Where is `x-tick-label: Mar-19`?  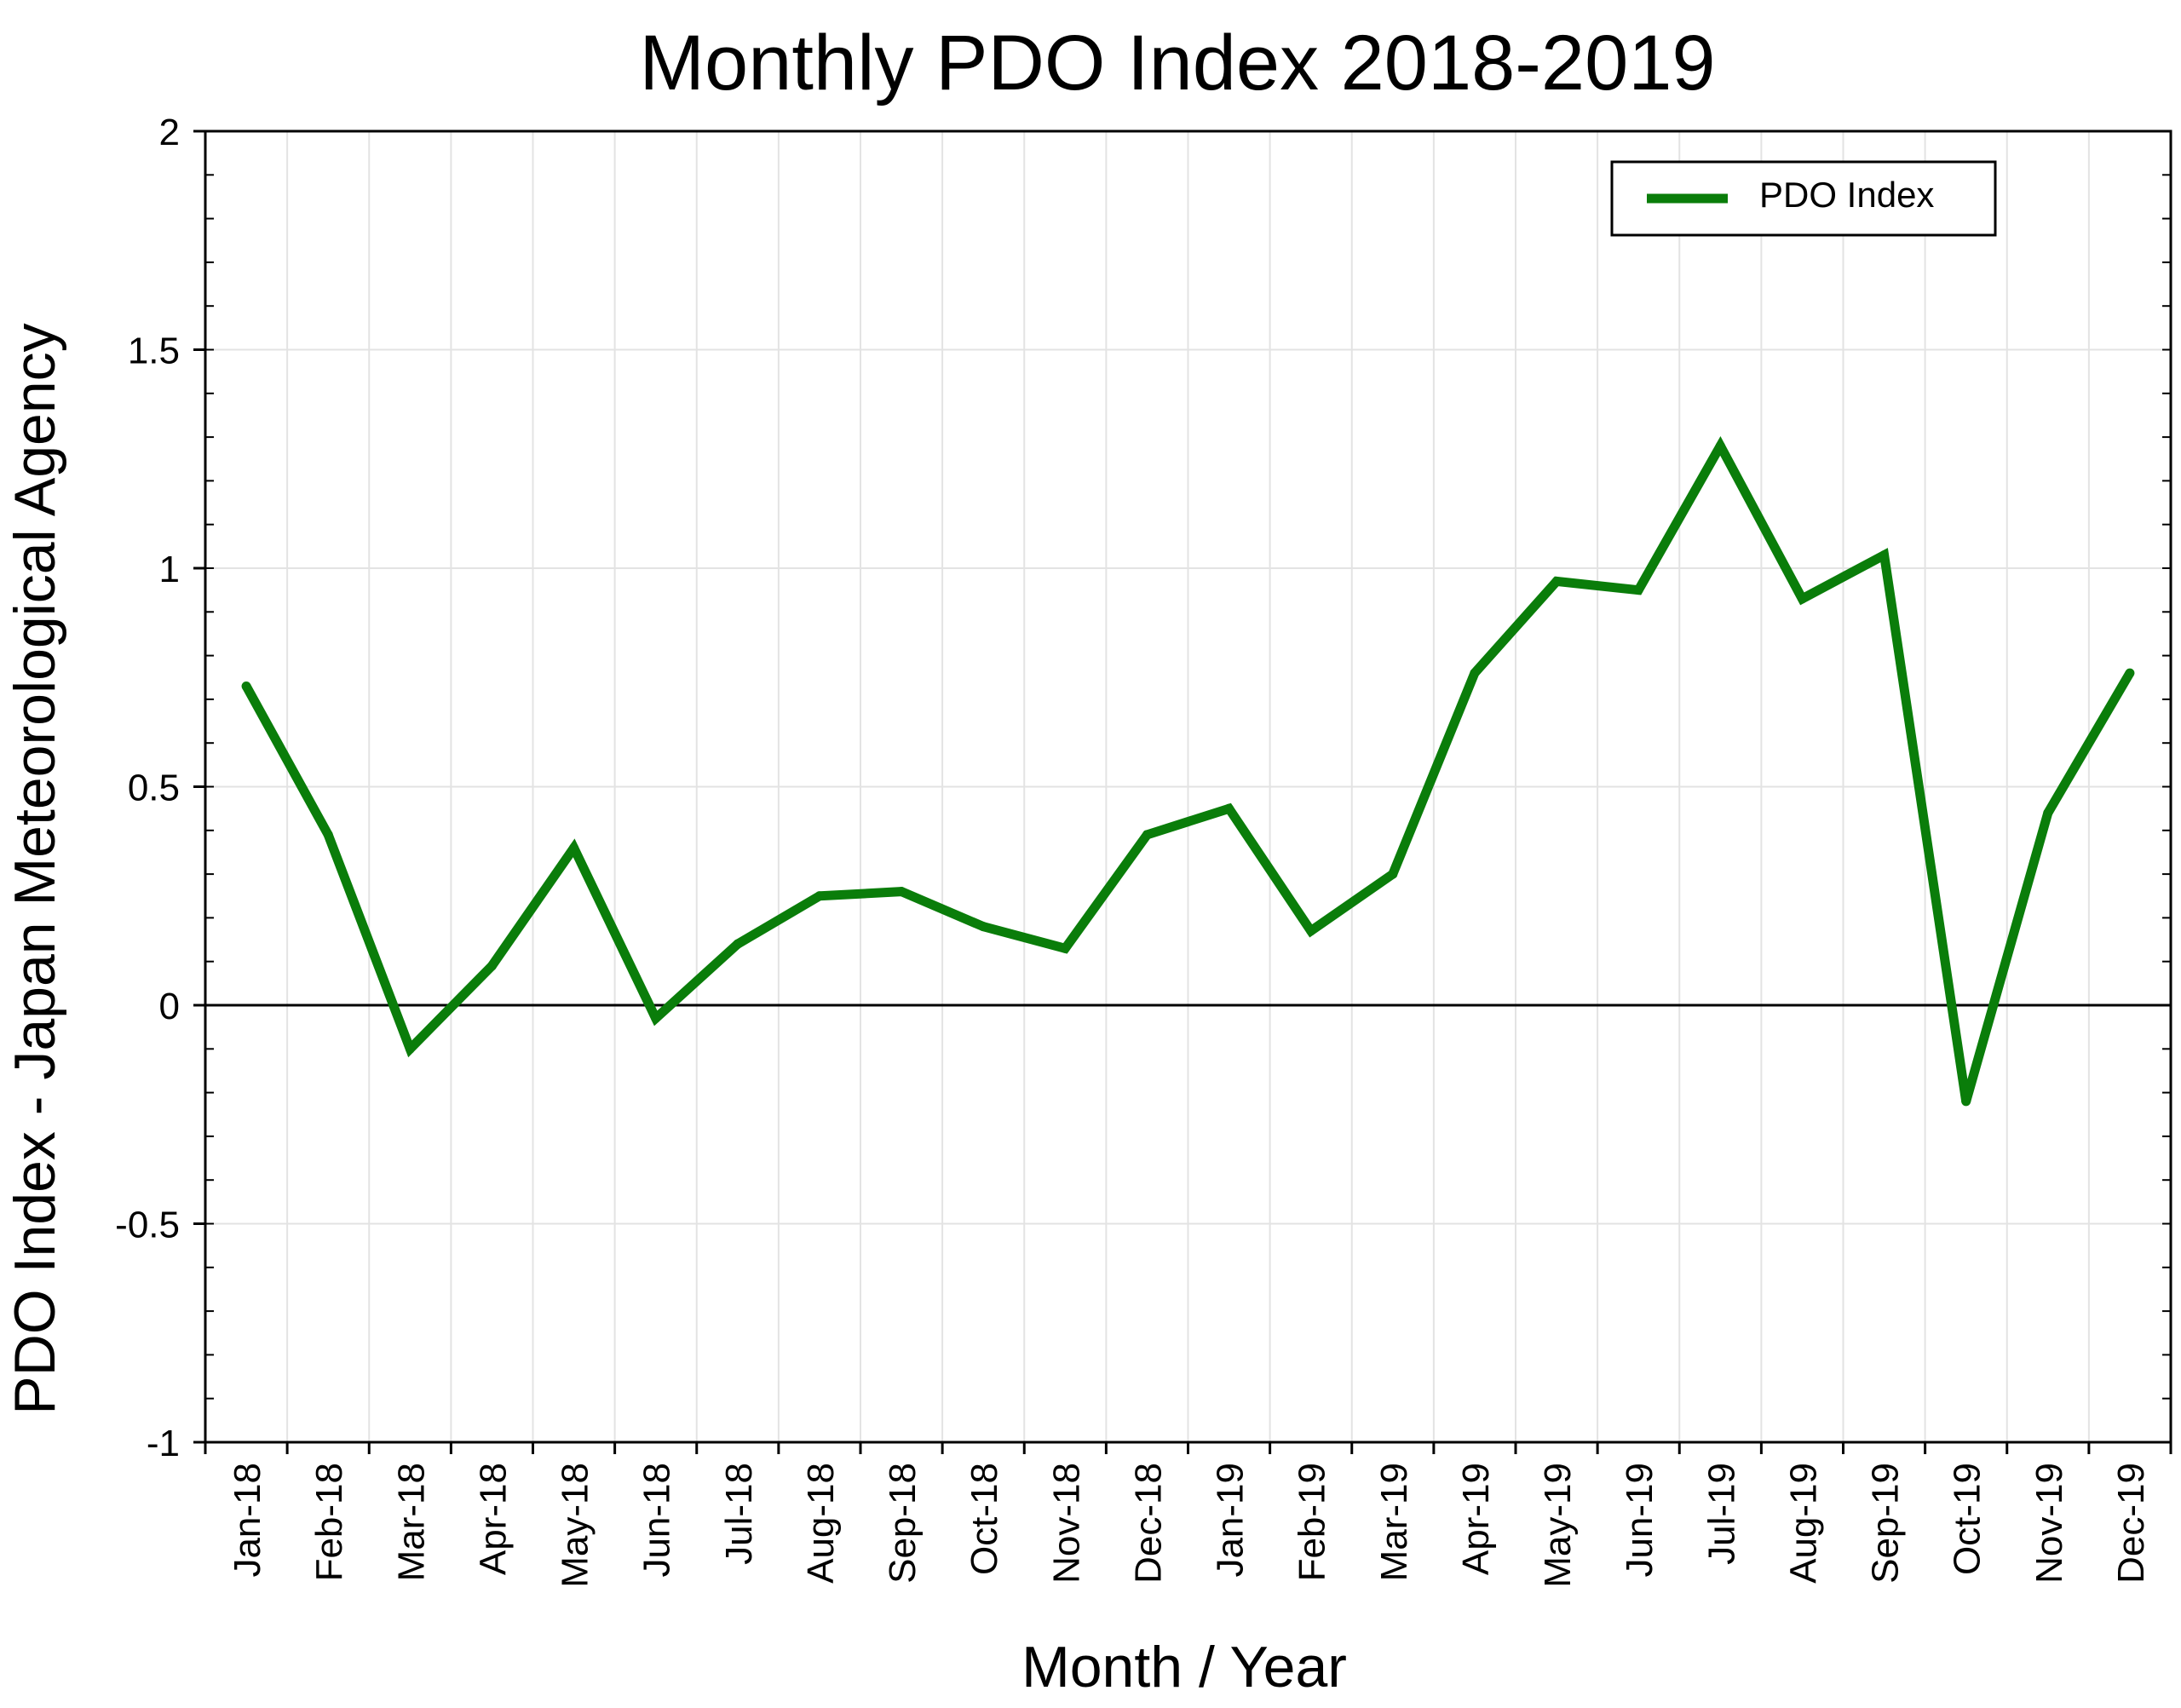 x-tick-label: Mar-19 is located at coordinates (1394, 1522).